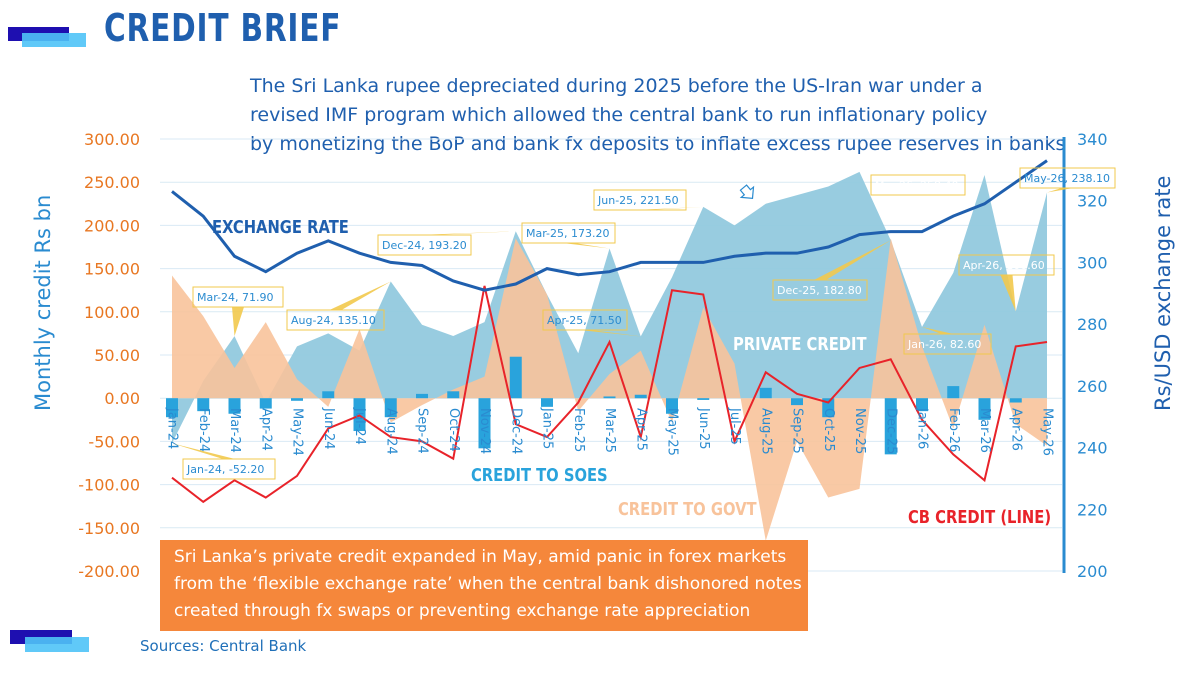 This screenshot has width=1200, height=676. What do you see at coordinates (800, 344) in the screenshot?
I see `series-label: PRIVATE CREDIT` at bounding box center [800, 344].